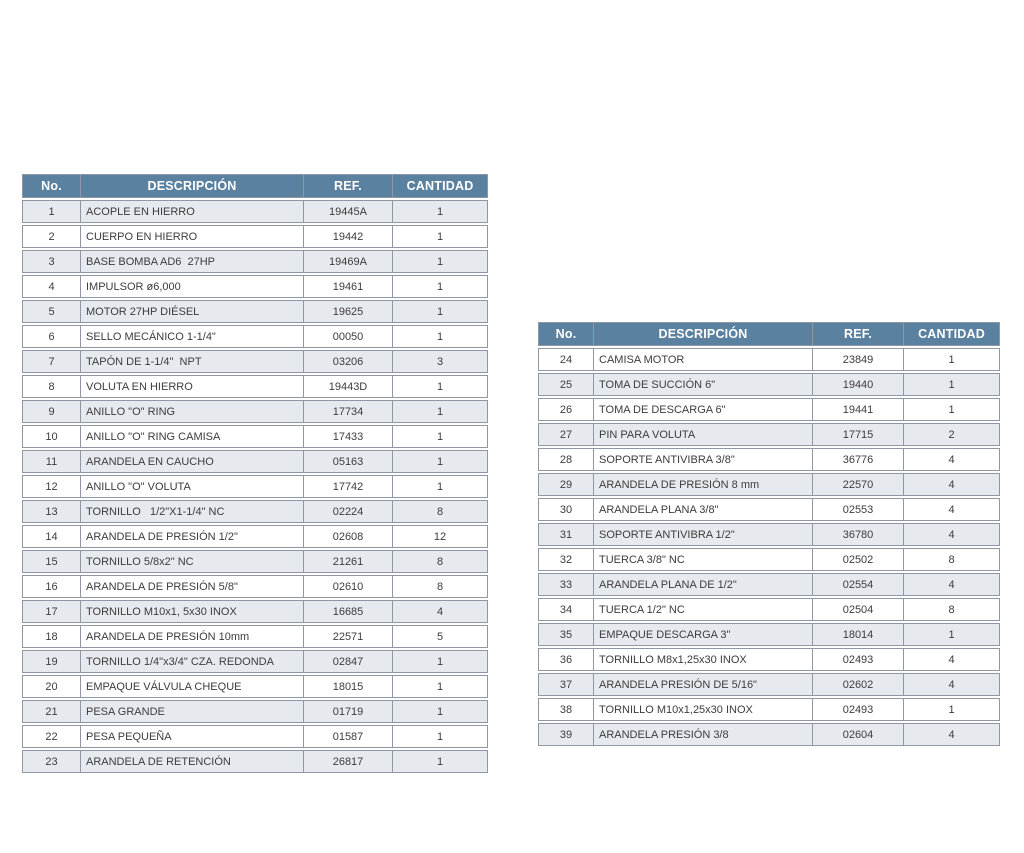  Describe the element at coordinates (51, 286) in the screenshot. I see `cell-no: 4` at that location.